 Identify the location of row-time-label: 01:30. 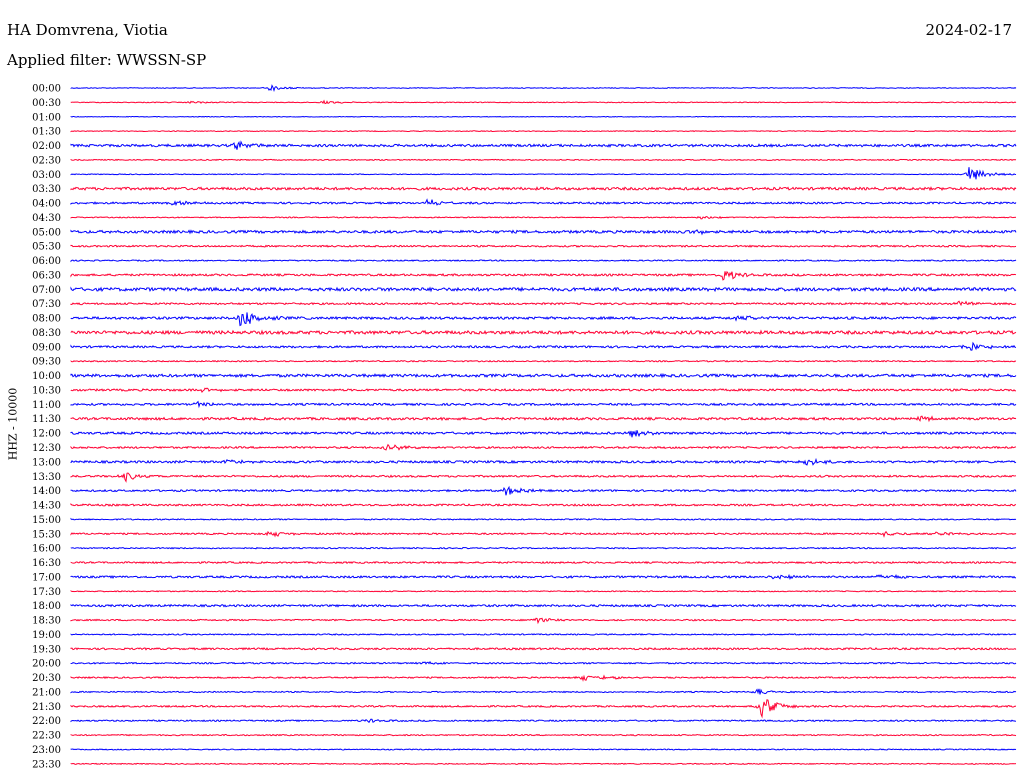
(46, 132).